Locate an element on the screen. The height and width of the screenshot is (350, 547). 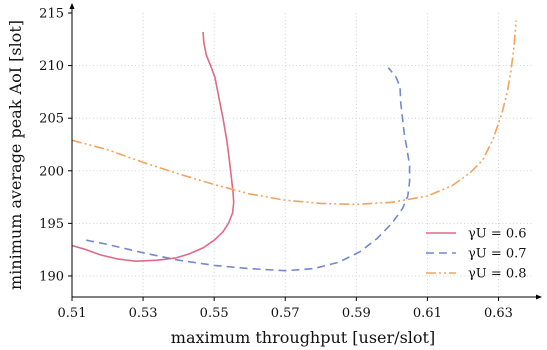
x-tick-label: 0.63 is located at coordinates (498, 313).